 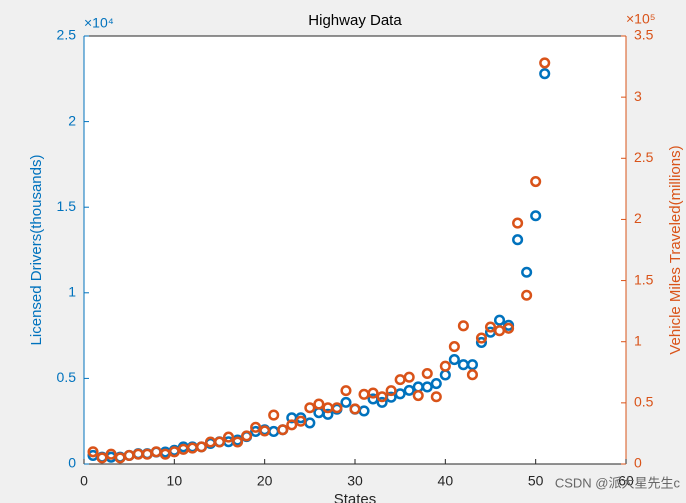 What do you see at coordinates (626, 481) in the screenshot?
I see `x-tick-label: 60` at bounding box center [626, 481].